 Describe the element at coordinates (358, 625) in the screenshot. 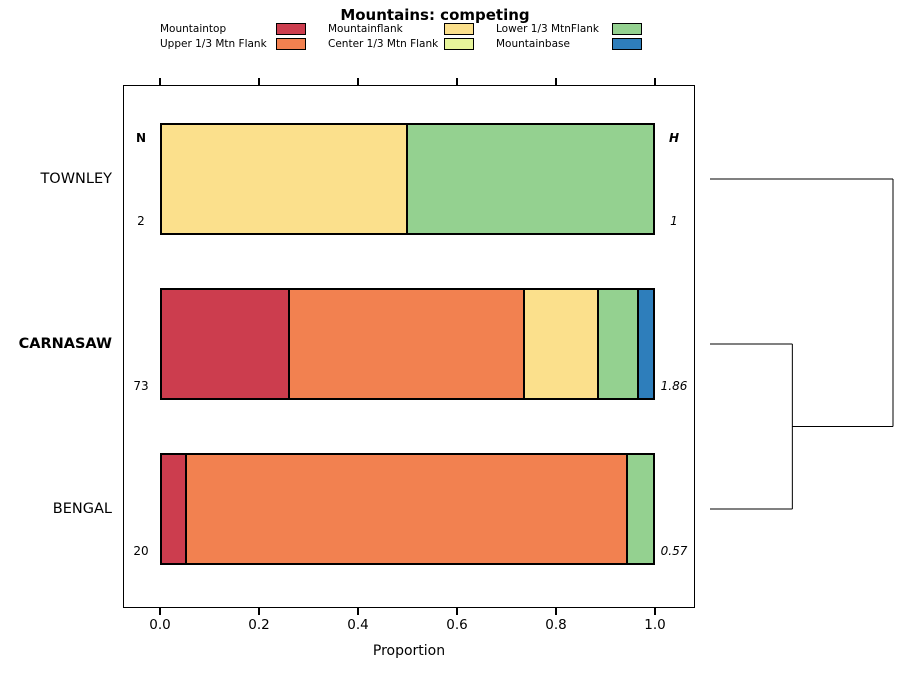

I see `x-axis-tick-label: 0.4` at that location.